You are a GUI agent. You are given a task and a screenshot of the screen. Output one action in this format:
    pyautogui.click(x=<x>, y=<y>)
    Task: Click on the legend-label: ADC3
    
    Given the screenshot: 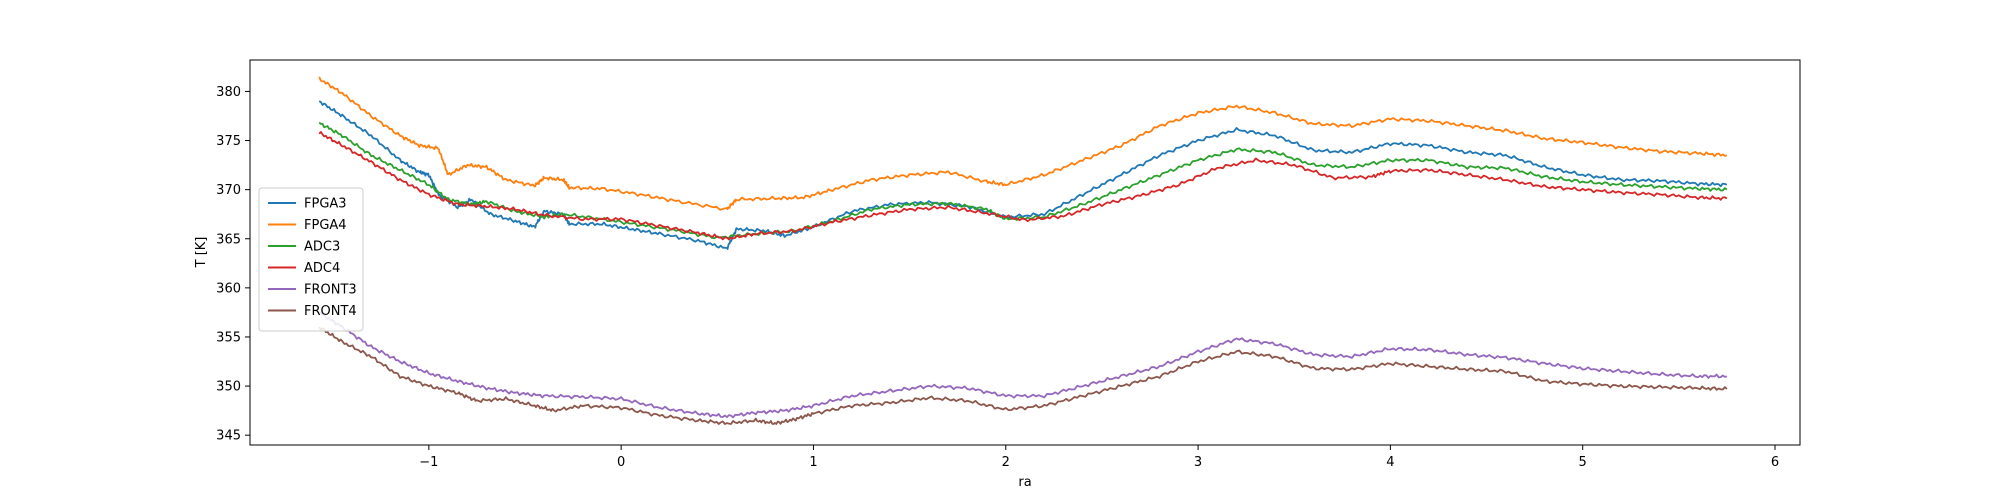 What is the action you would take?
    pyautogui.click(x=322, y=247)
    